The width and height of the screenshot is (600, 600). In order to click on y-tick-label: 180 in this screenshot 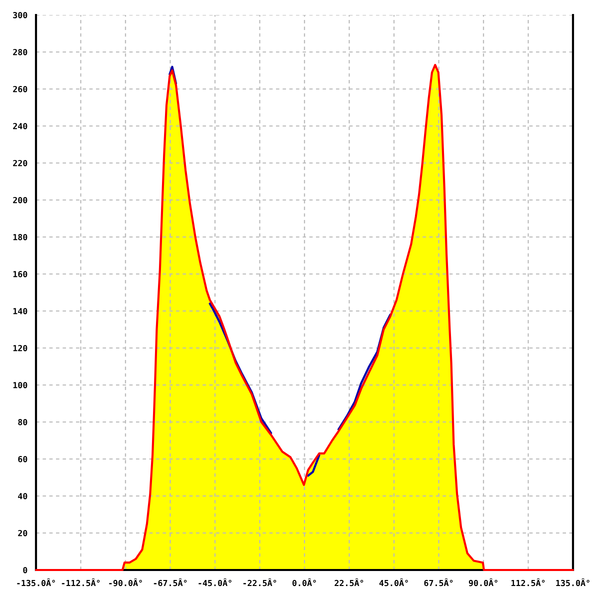, I will do `click(20, 237)`.